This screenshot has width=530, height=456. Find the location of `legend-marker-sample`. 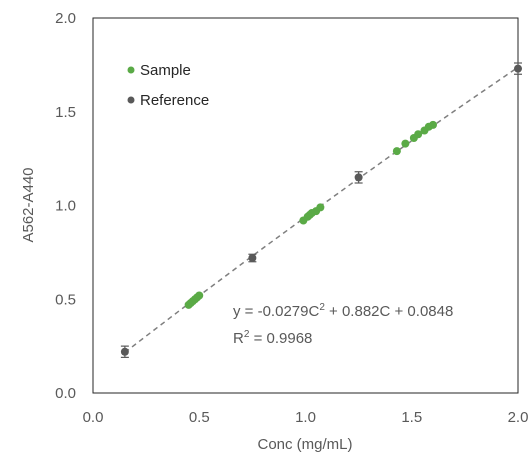

legend-marker-sample is located at coordinates (131, 70).